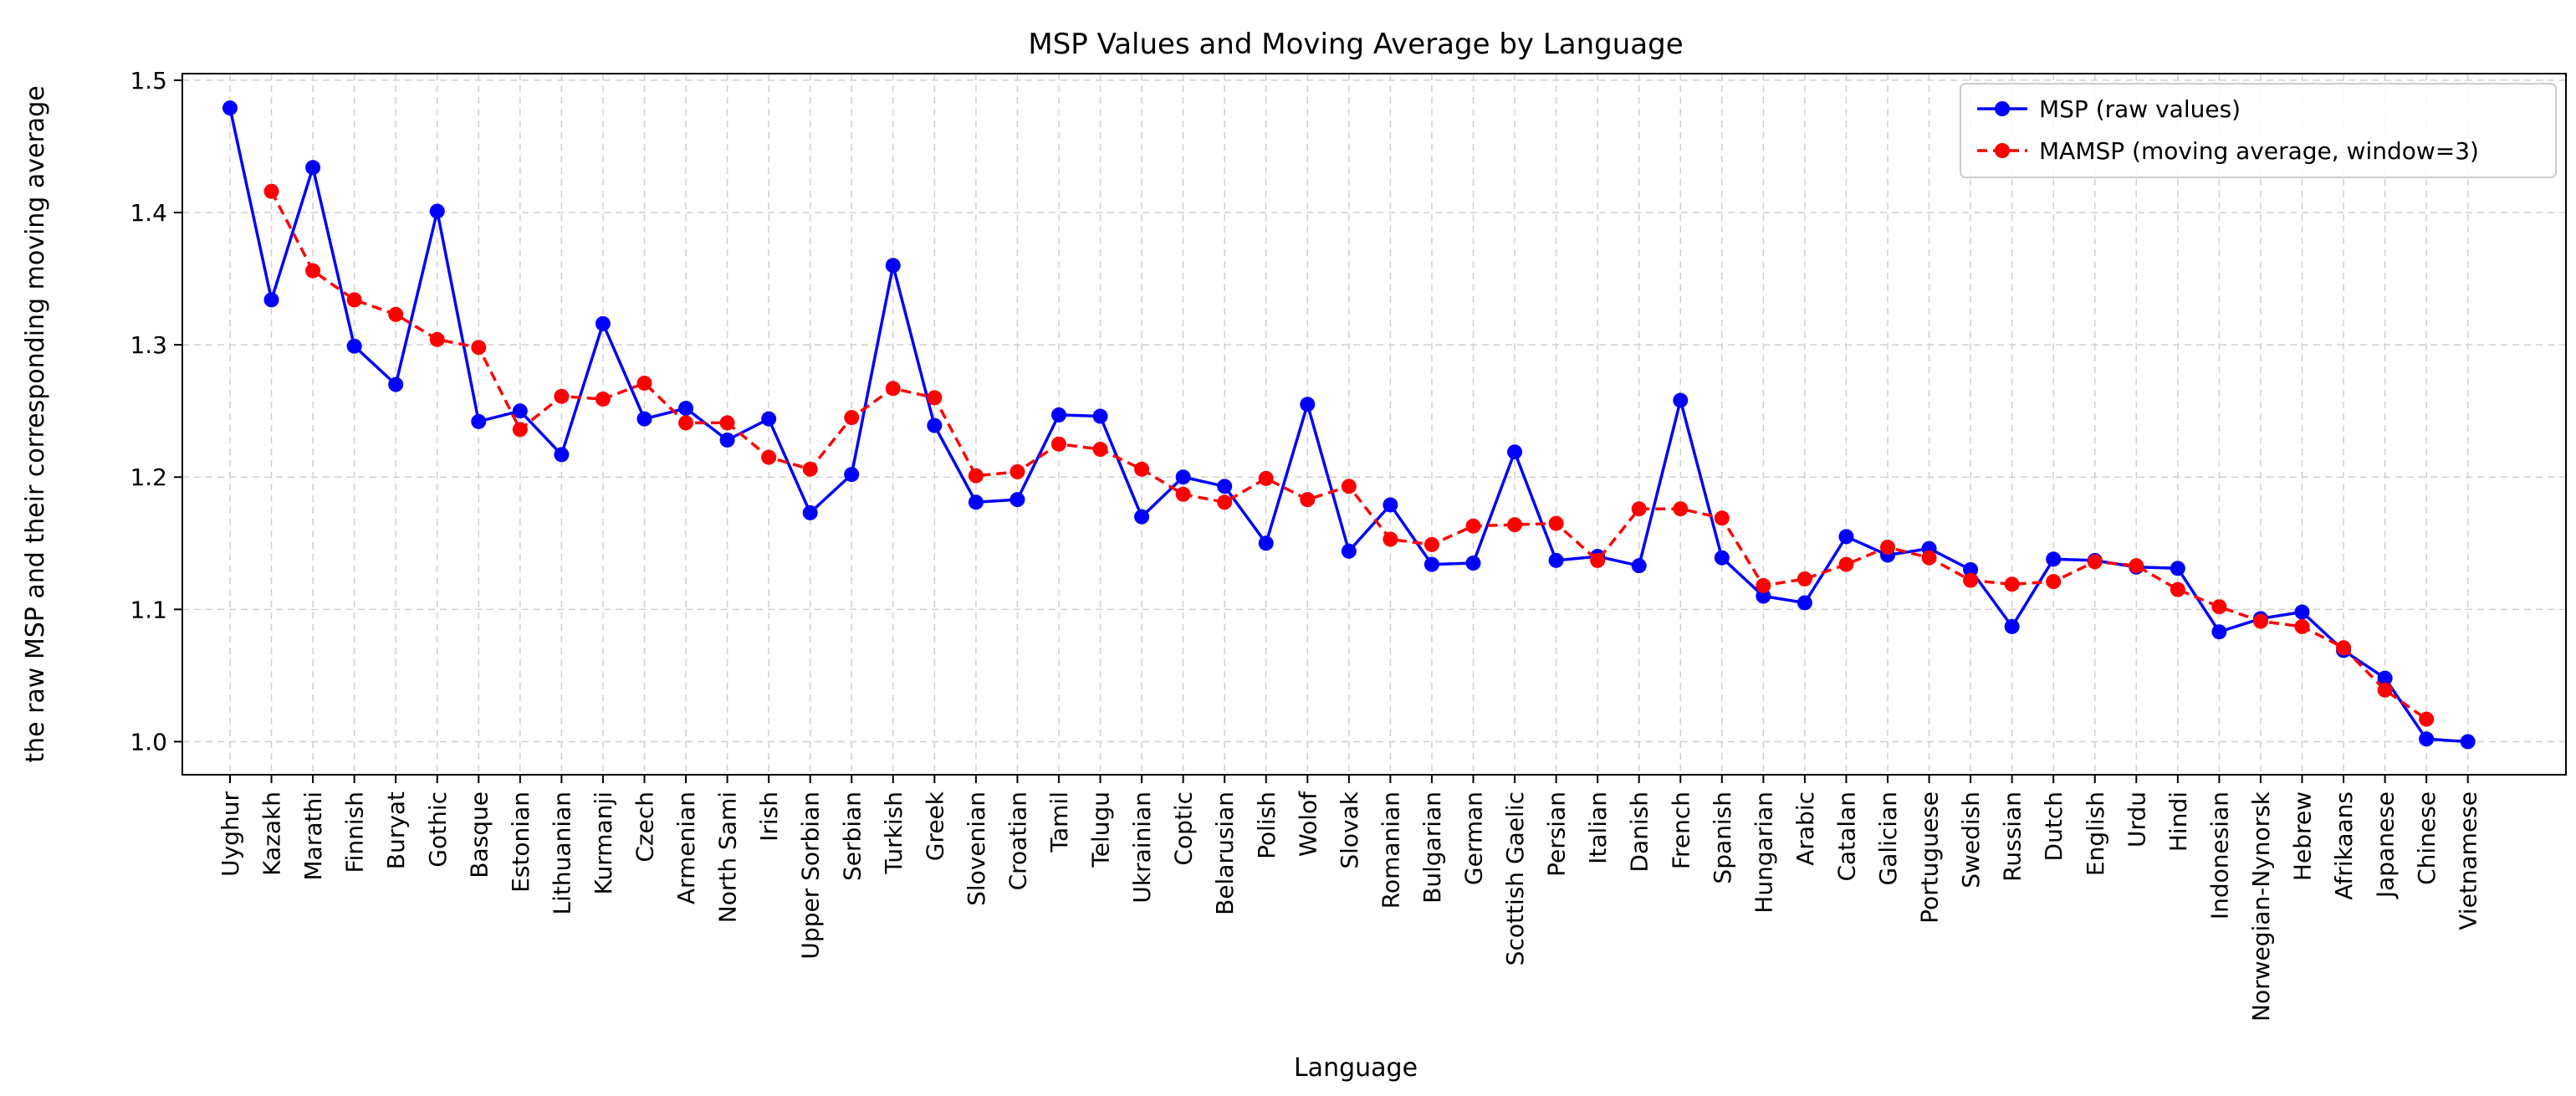 Image resolution: width=2576 pixels, height=1096 pixels. Describe the element at coordinates (520, 842) in the screenshot. I see `x-tick-label: Estonian` at that location.